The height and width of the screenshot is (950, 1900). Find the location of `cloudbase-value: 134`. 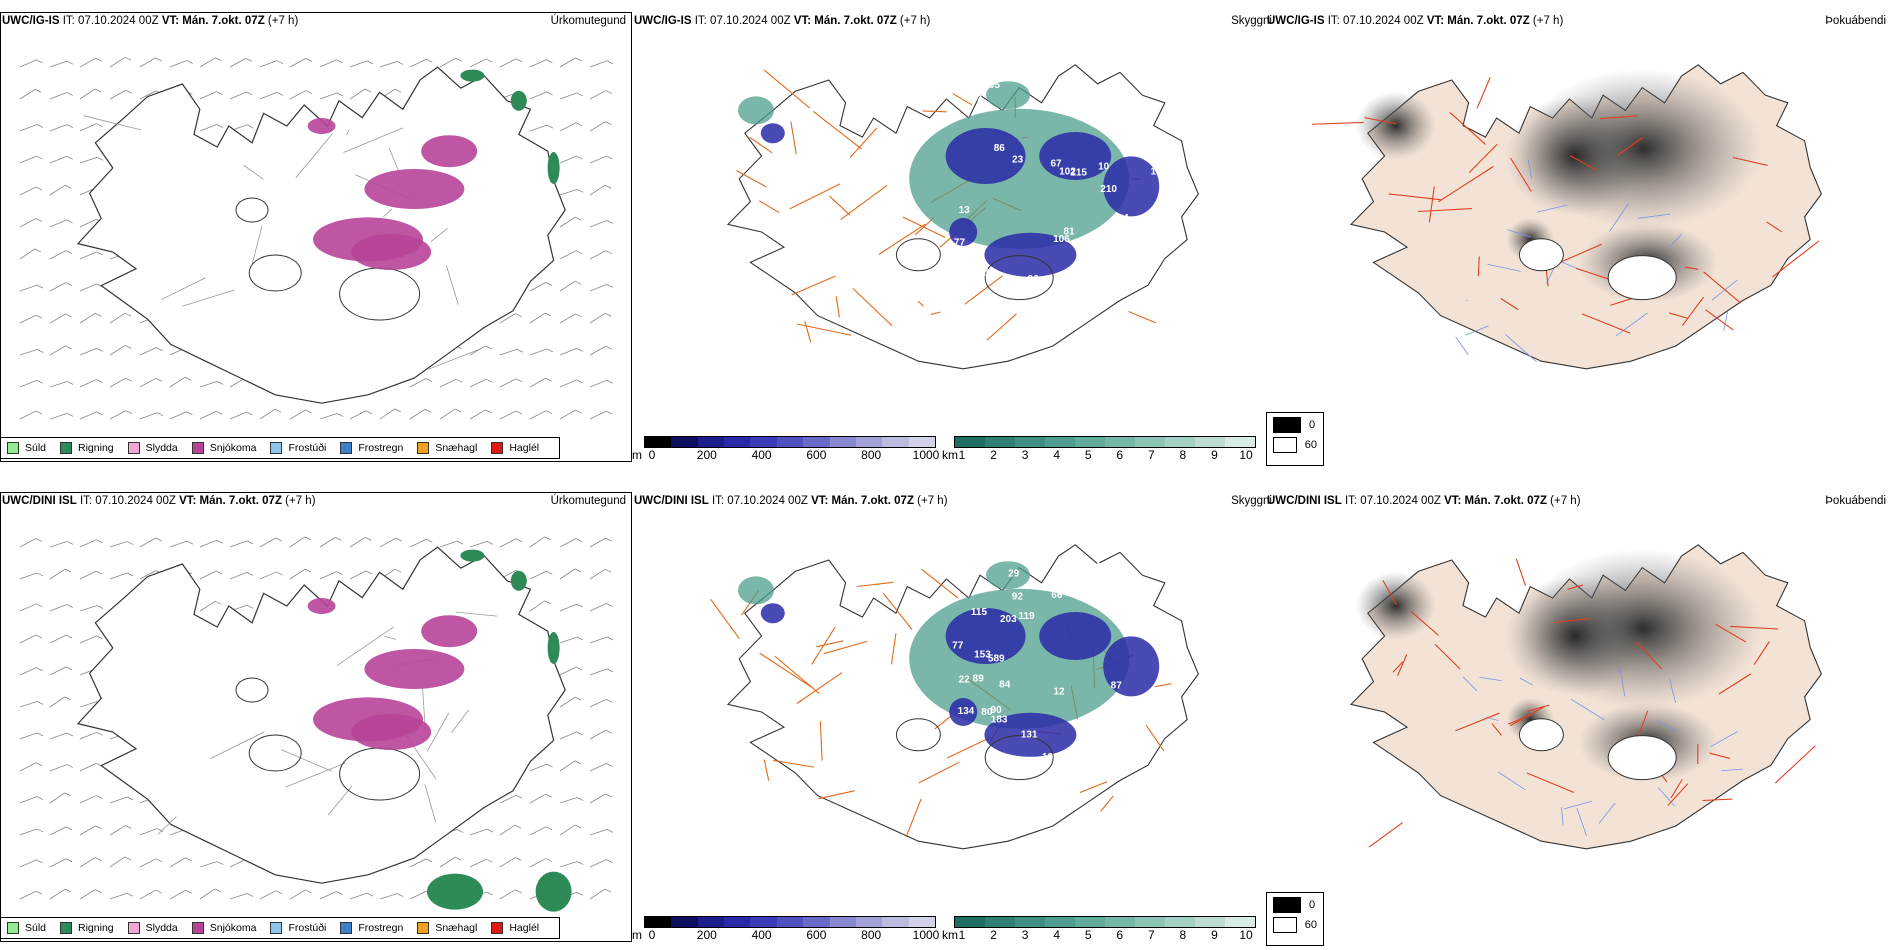

cloudbase-value: 134 is located at coordinates (966, 711).